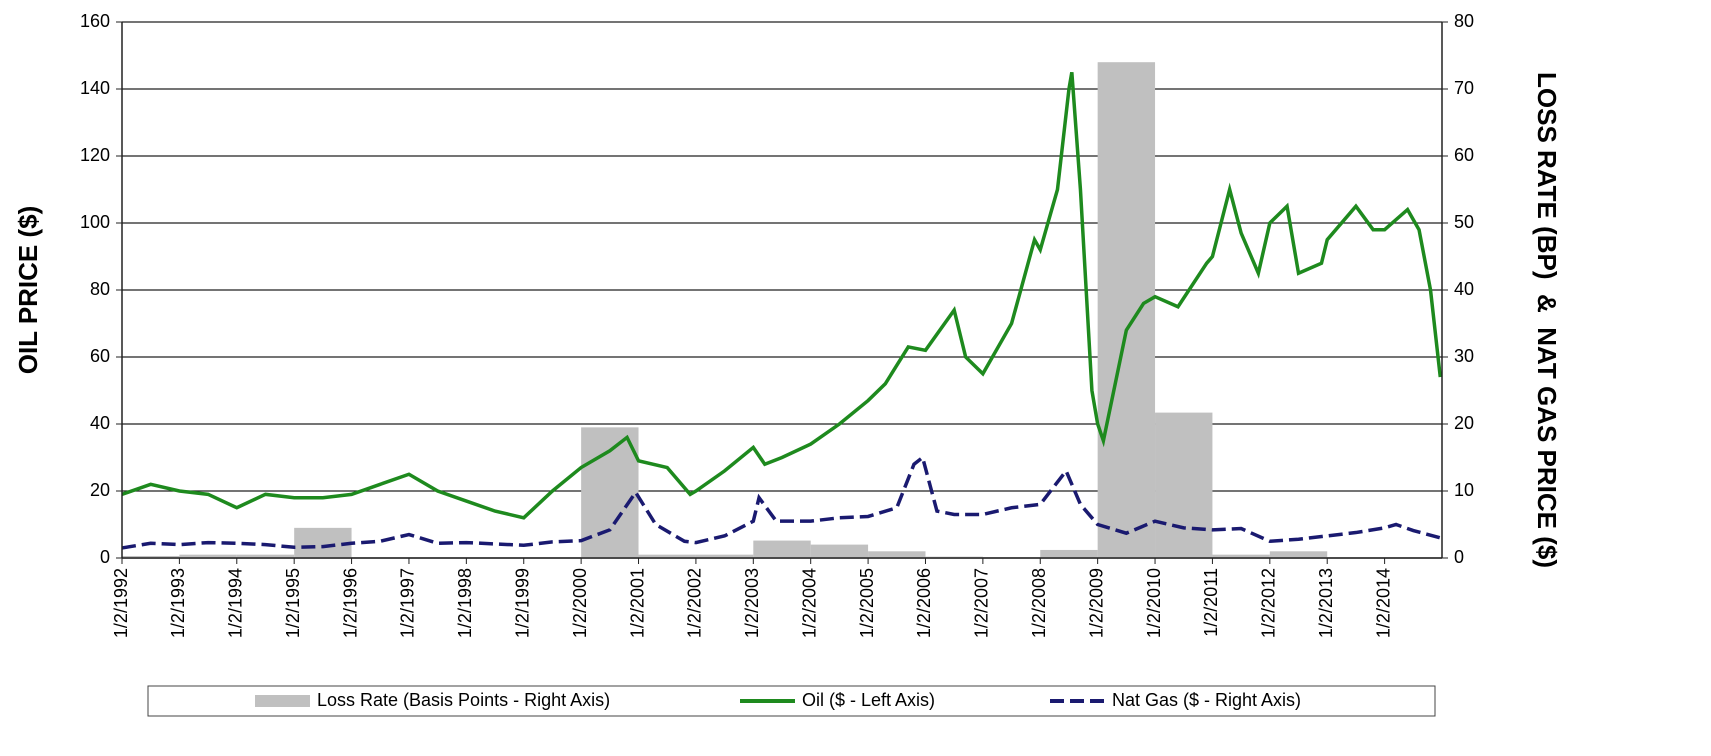 The width and height of the screenshot is (1711, 756). I want to click on x-tick-label: 1/2/1997, so click(408, 603).